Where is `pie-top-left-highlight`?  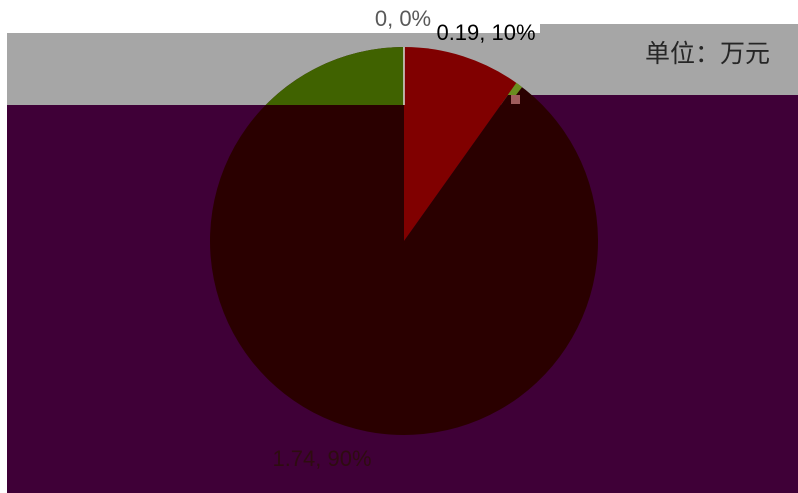
pie-top-left-highlight is located at coordinates (334, 76).